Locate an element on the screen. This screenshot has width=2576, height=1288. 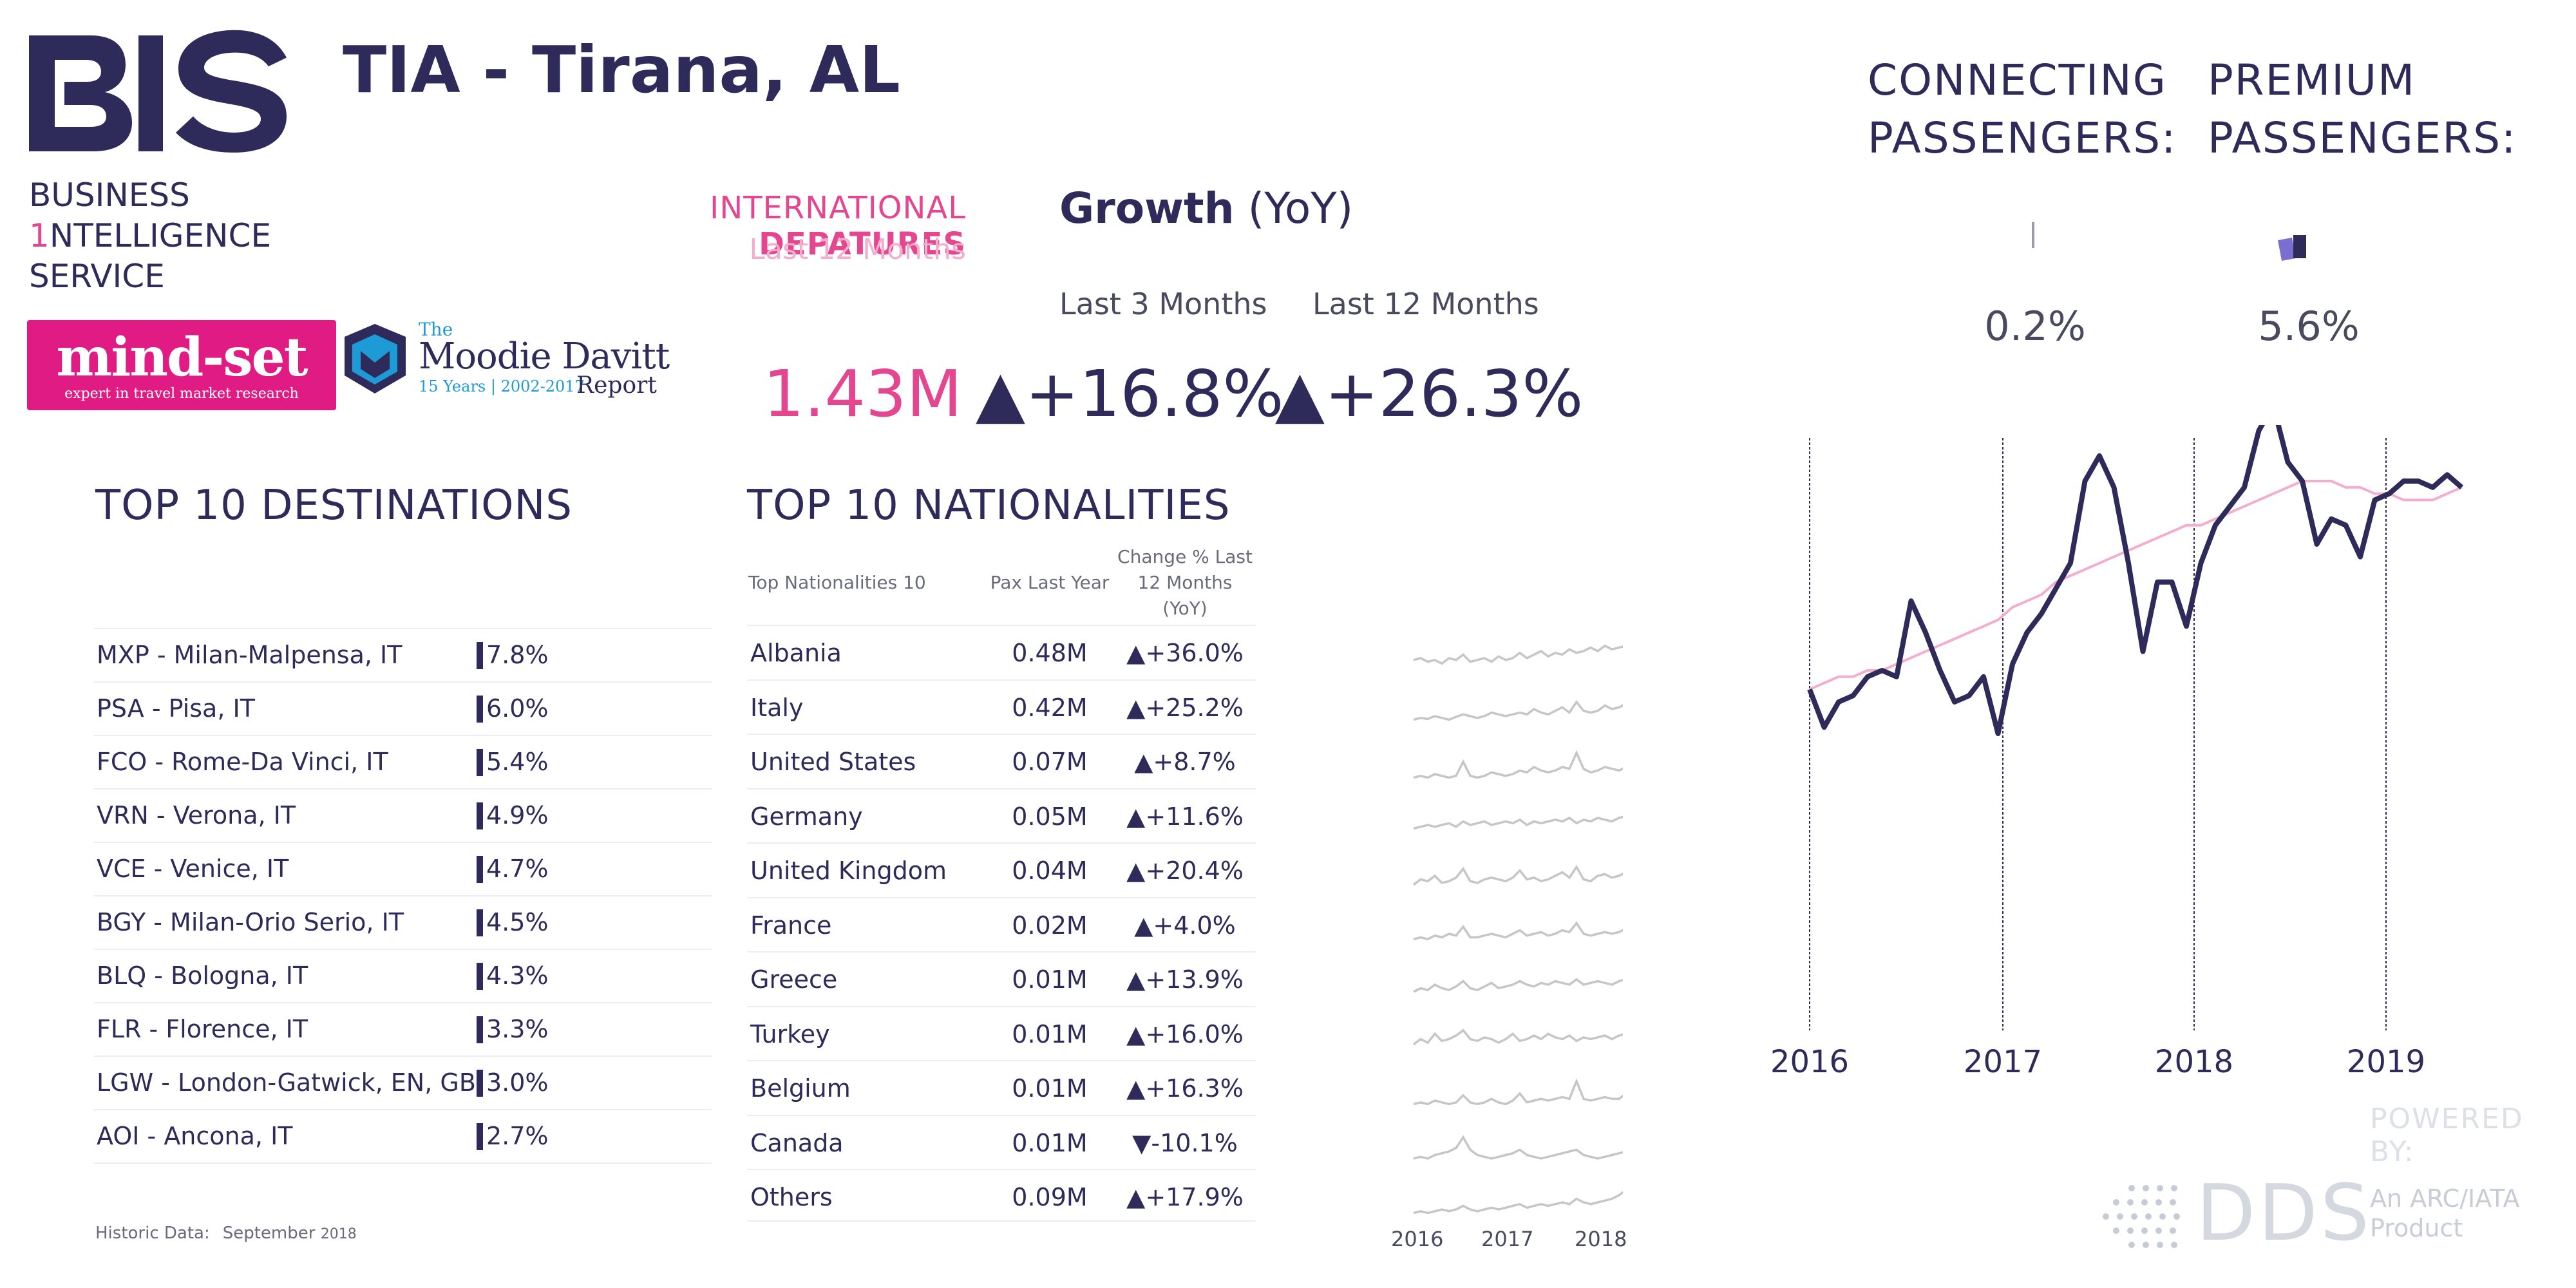
destination-row: FCO - Rome-Da Vinci, IT 5.4% is located at coordinates (402, 762).